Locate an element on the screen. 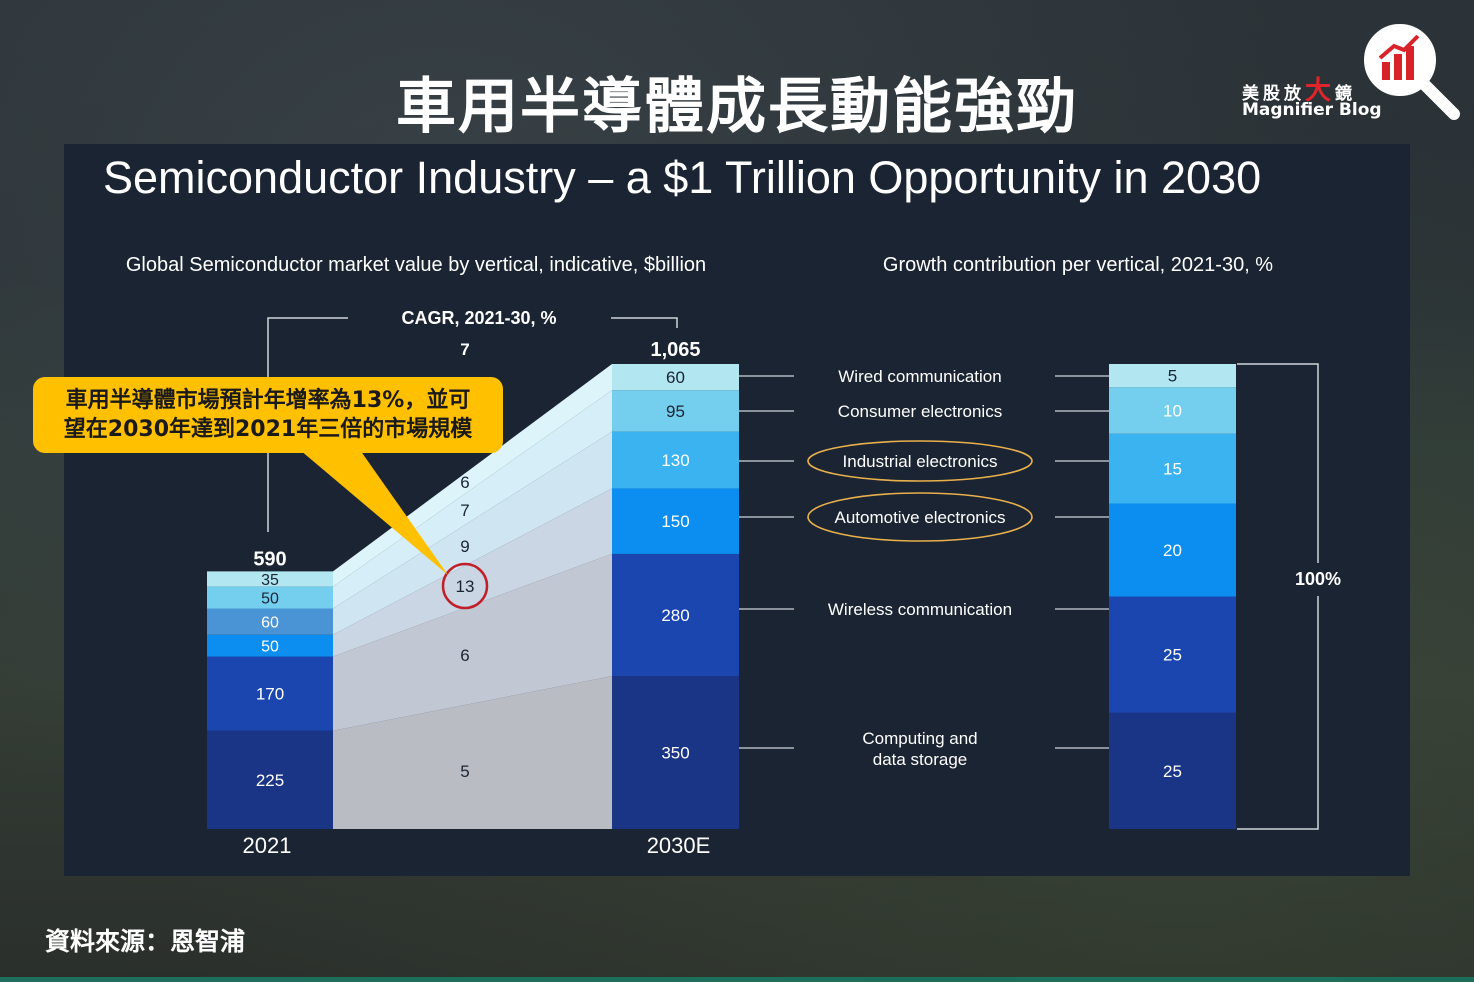 This screenshot has height=982, width=1474. cagr-label-computing-and-data-storage: 5 is located at coordinates (464, 771).